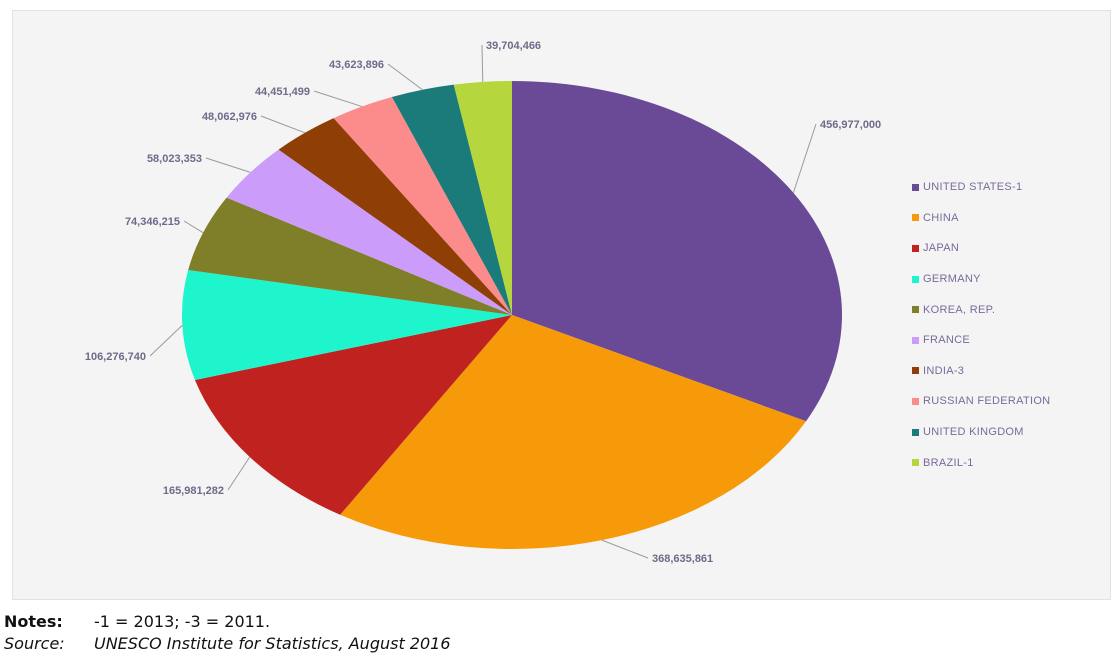 Image resolution: width=1115 pixels, height=662 pixels. What do you see at coordinates (941, 217) in the screenshot?
I see `legend-label: CHINA` at bounding box center [941, 217].